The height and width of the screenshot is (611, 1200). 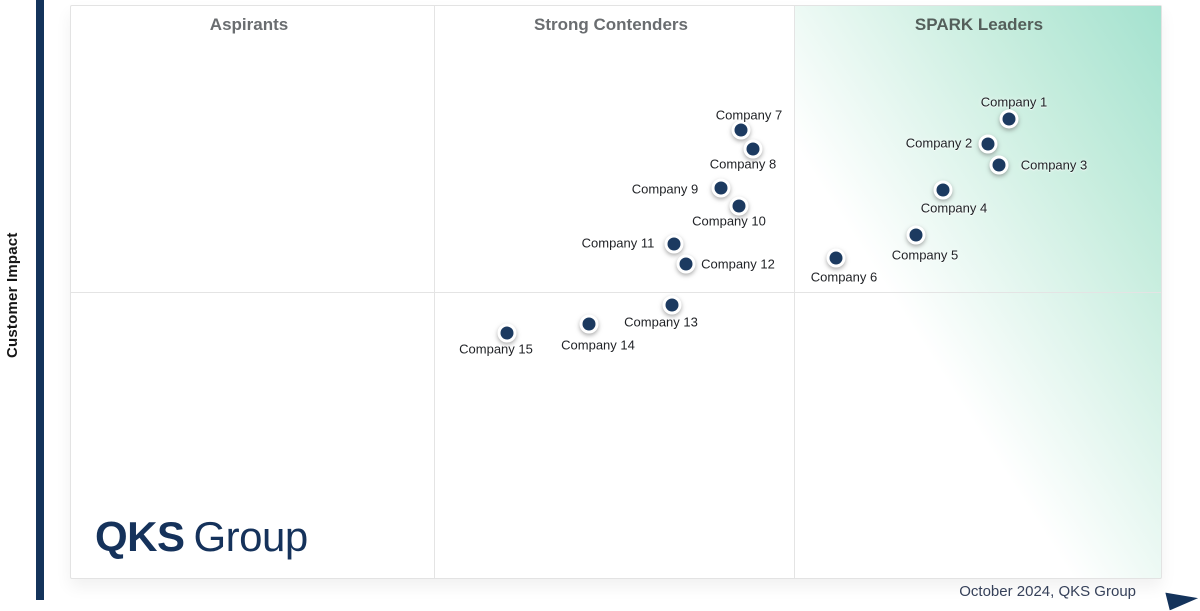 What do you see at coordinates (738, 264) in the screenshot?
I see `data-point-label-company-12: Company 12` at bounding box center [738, 264].